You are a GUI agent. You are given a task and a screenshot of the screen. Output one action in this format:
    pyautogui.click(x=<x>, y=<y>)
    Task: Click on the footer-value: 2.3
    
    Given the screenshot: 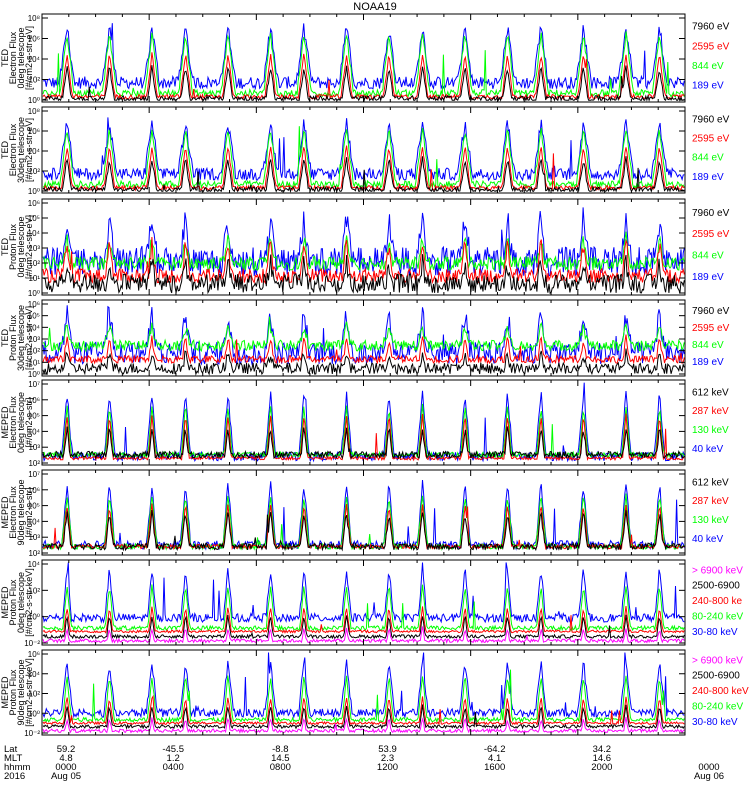 What is the action you would take?
    pyautogui.click(x=387, y=758)
    